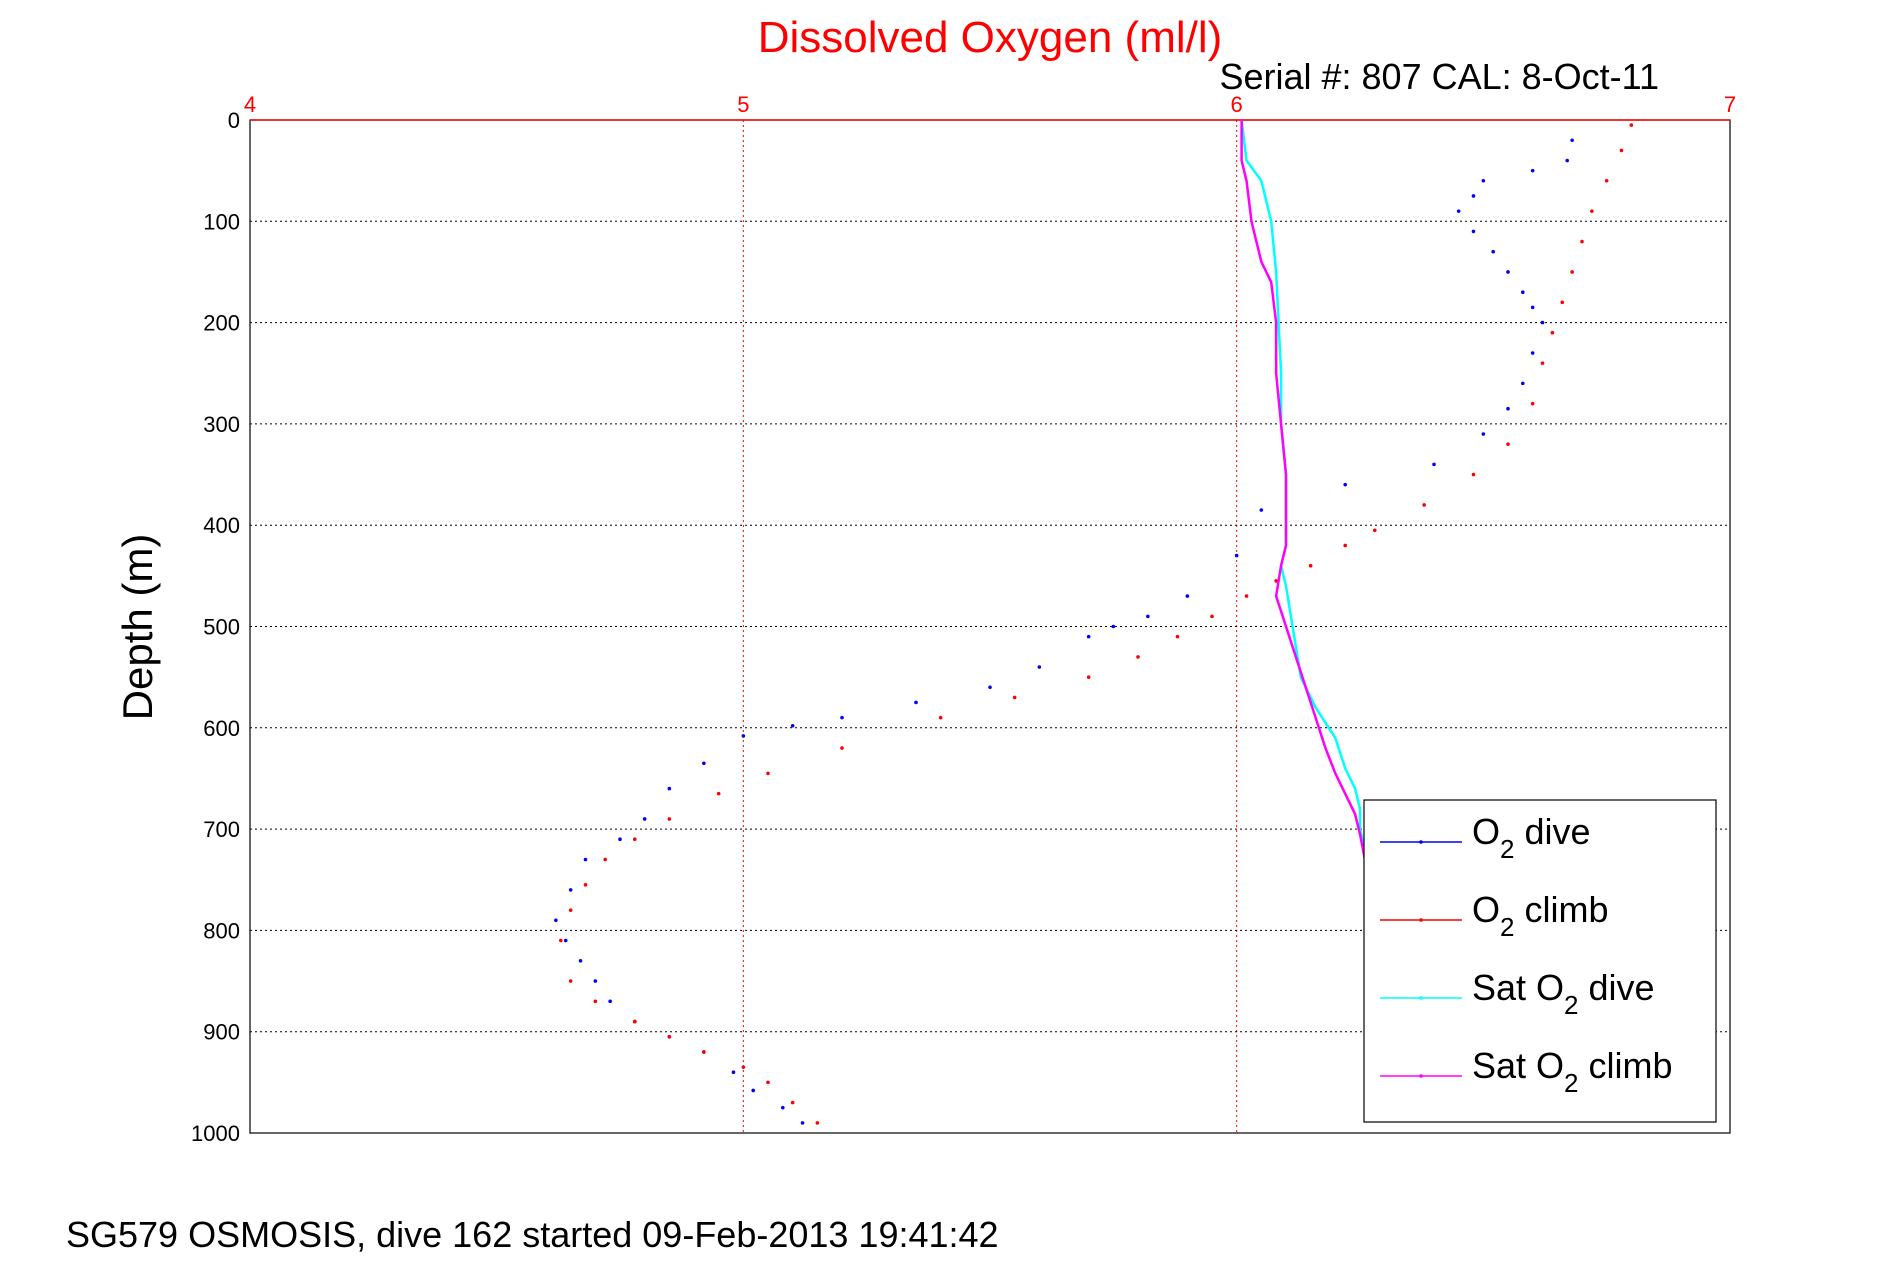 This screenshot has height=1262, width=1891. What do you see at coordinates (1540, 915) in the screenshot?
I see `legend-label: O2 climb` at bounding box center [1540, 915].